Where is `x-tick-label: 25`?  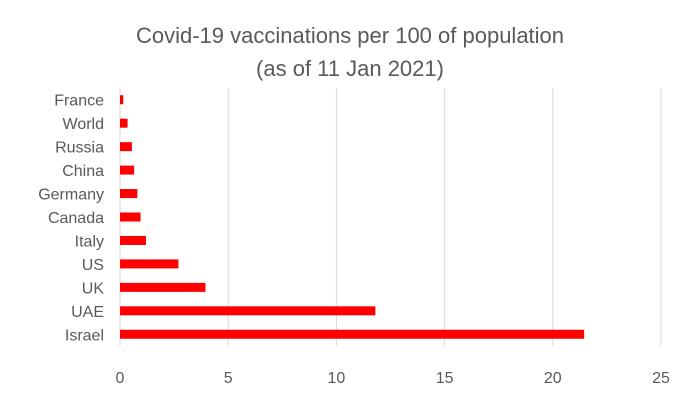 x-tick-label: 25 is located at coordinates (661, 378).